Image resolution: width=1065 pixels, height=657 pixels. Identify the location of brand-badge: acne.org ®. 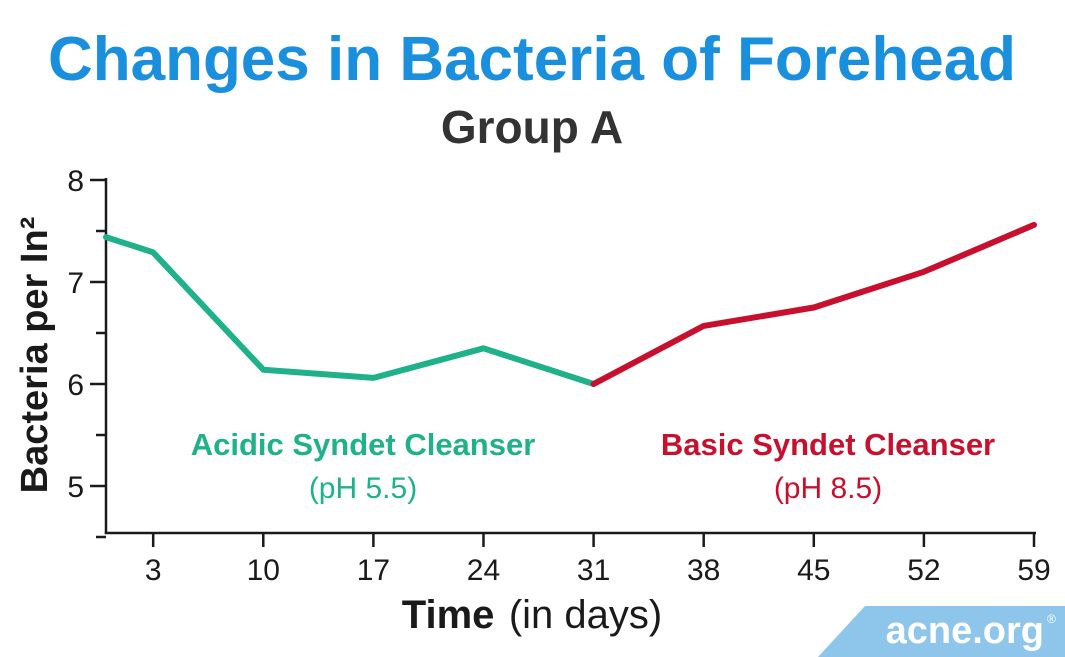
(941, 631).